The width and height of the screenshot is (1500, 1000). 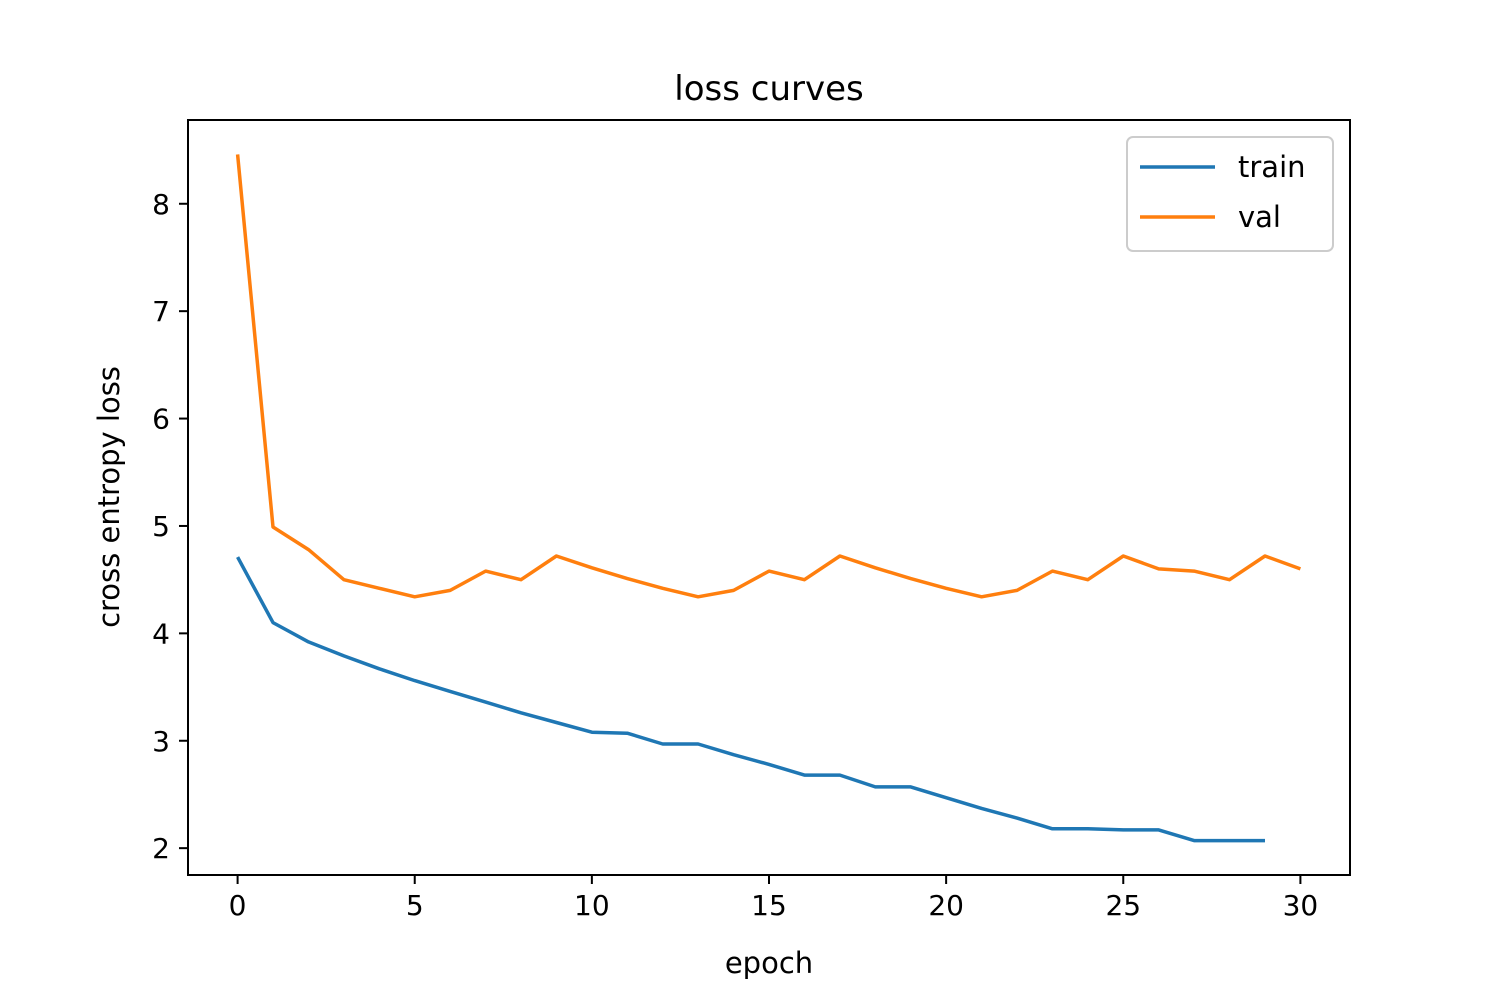 What do you see at coordinates (161, 633) in the screenshot?
I see `y-tick-label: 4` at bounding box center [161, 633].